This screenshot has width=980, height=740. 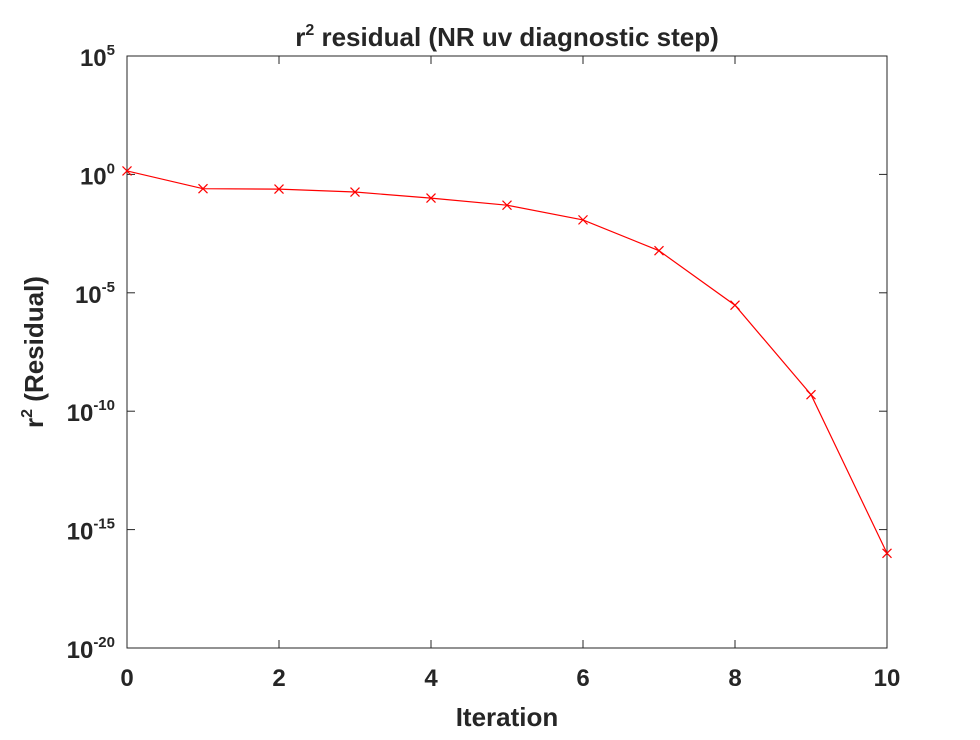 I want to click on x-tick-label: 2, so click(x=278, y=678).